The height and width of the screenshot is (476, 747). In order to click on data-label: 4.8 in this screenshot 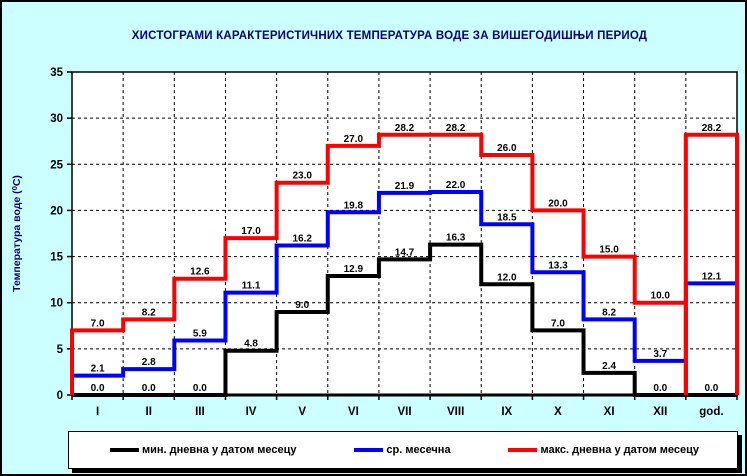, I will do `click(251, 344)`.